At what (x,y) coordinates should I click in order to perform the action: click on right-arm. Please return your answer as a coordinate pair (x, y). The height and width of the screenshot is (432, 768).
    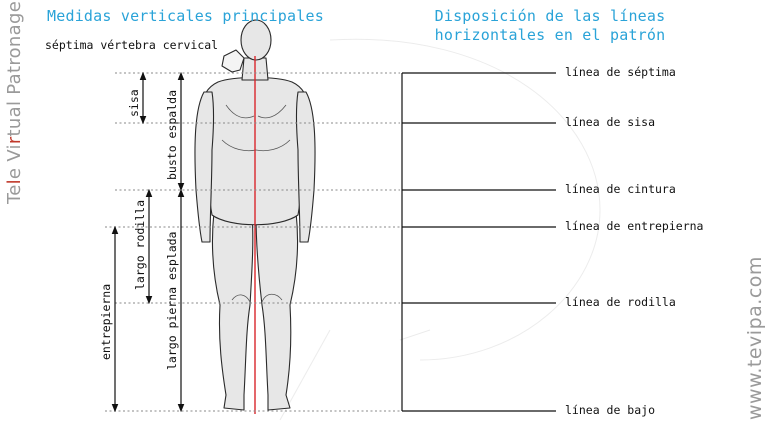
    Looking at the image, I should click on (305, 167).